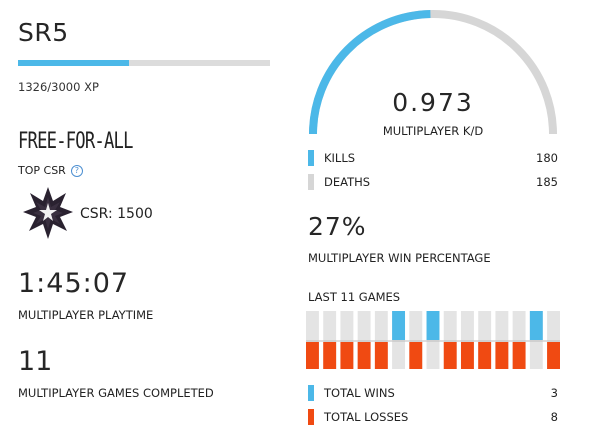 This screenshot has height=448, width=602. What do you see at coordinates (116, 393) in the screenshot?
I see `games-completed-label: MULTIPLAYER GAMES COMPLETED` at bounding box center [116, 393].